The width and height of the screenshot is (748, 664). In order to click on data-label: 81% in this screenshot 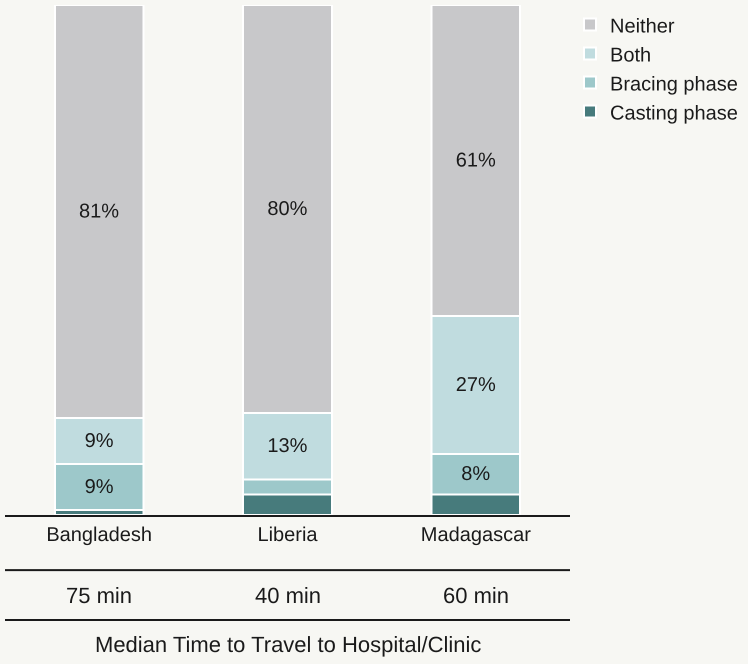, I will do `click(99, 211)`.